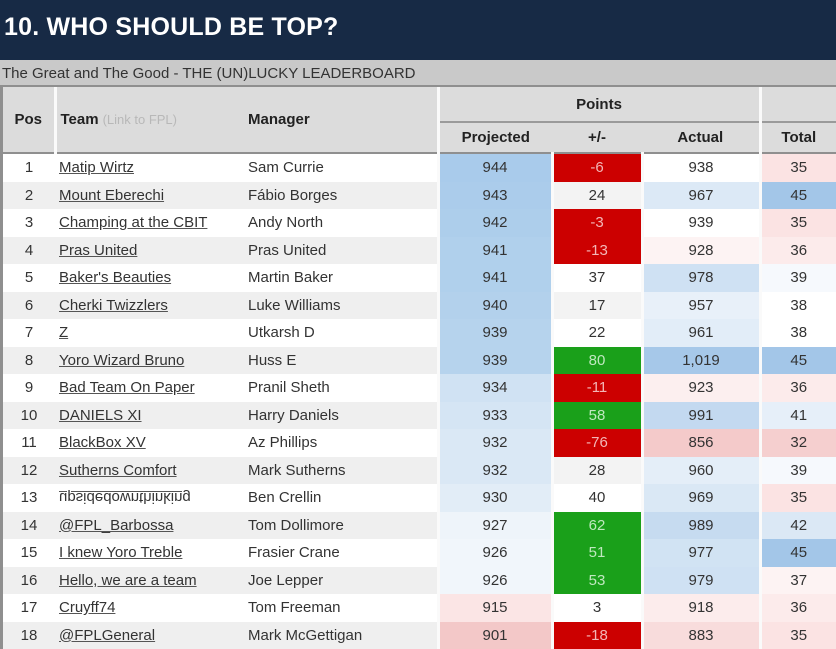 Image resolution: width=836 pixels, height=649 pixels. Describe the element at coordinates (419, 250) in the screenshot. I see `table-row: 4 Pras United Pras United 941 -13 928 36` at that location.